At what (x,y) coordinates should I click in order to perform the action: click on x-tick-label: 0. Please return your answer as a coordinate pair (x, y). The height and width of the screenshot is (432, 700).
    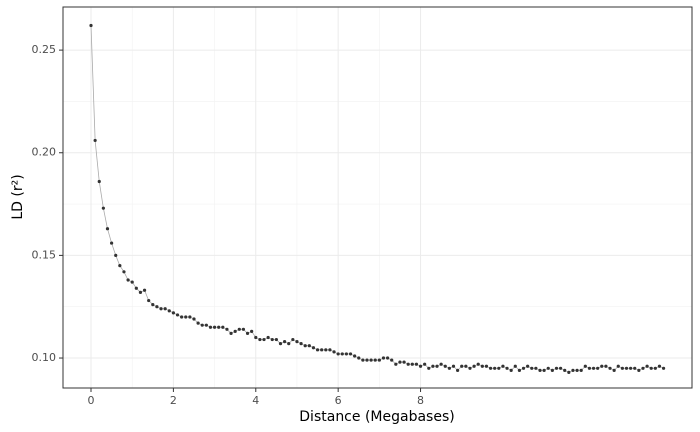
    Looking at the image, I should click on (91, 400).